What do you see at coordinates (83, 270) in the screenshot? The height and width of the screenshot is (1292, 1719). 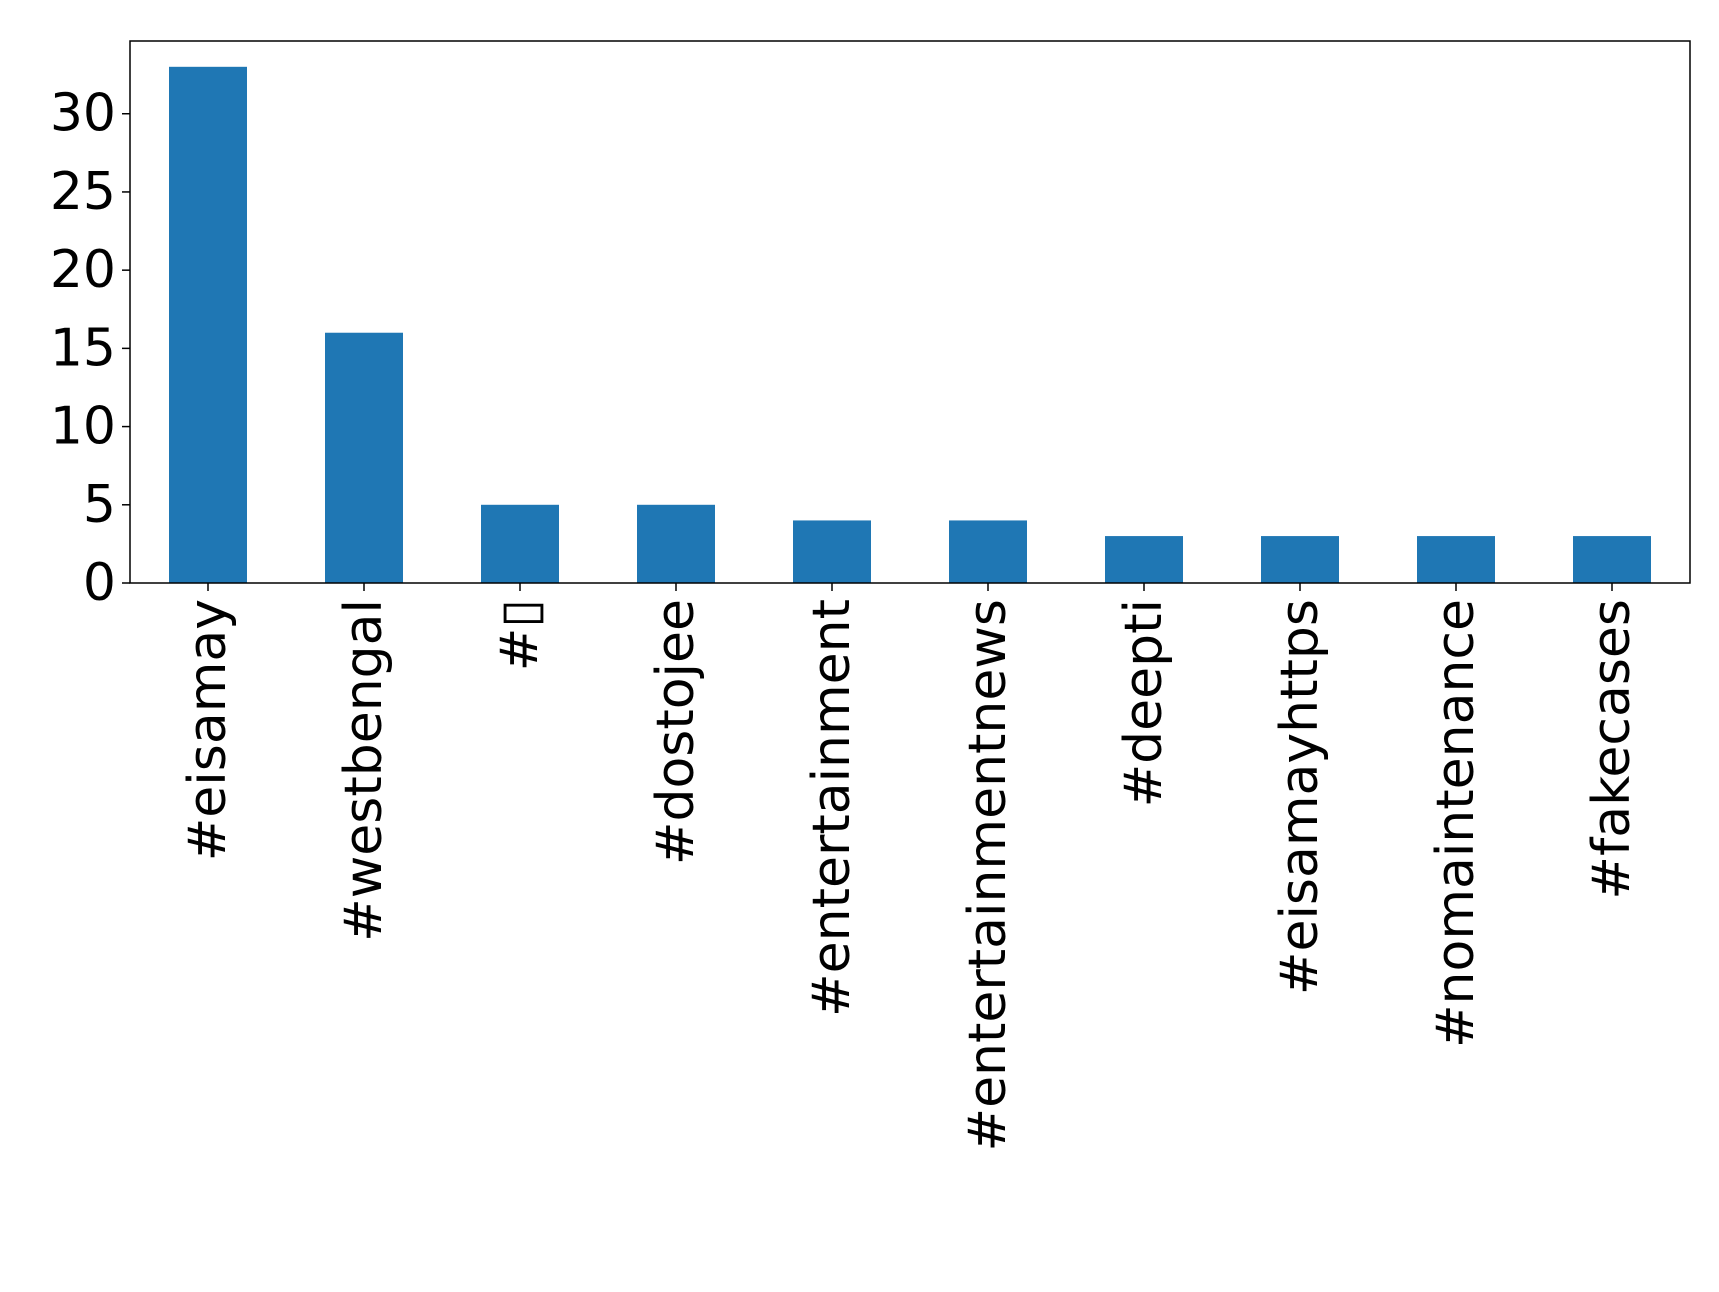 I see `y-tick-label: 20` at bounding box center [83, 270].